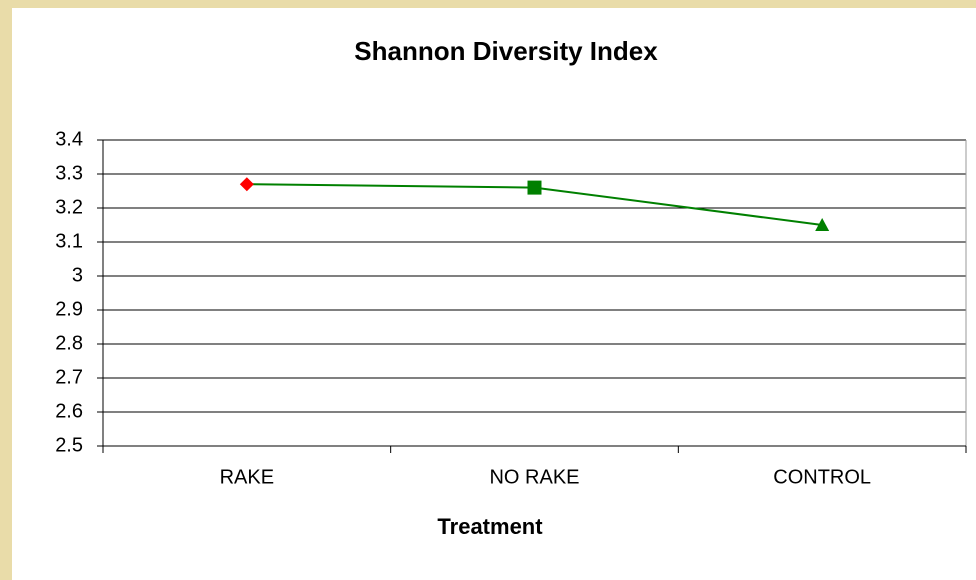  I want to click on y-tick-label: 2.9, so click(69, 309).